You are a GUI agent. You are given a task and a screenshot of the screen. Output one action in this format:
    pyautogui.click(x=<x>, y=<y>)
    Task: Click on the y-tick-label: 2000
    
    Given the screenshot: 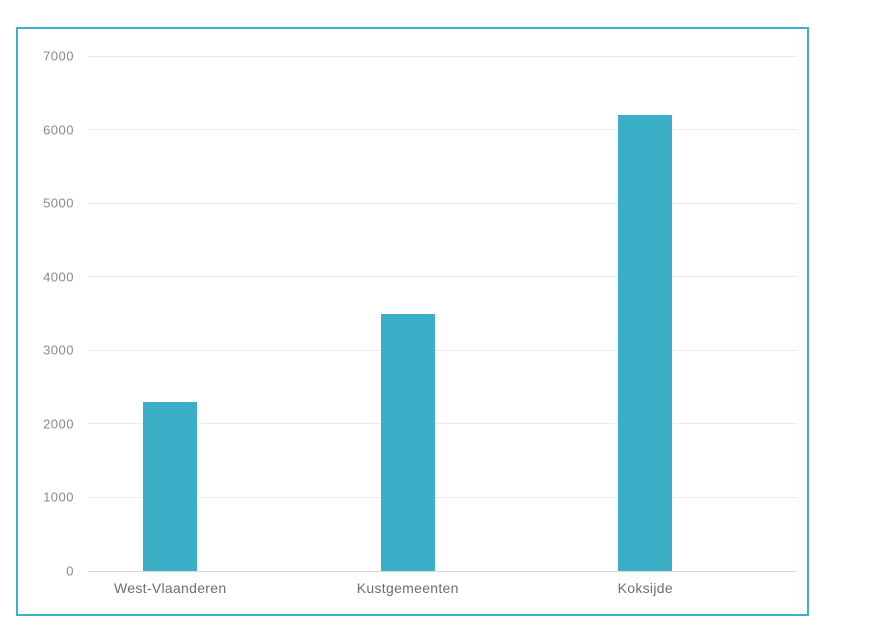 What is the action you would take?
    pyautogui.click(x=58, y=424)
    